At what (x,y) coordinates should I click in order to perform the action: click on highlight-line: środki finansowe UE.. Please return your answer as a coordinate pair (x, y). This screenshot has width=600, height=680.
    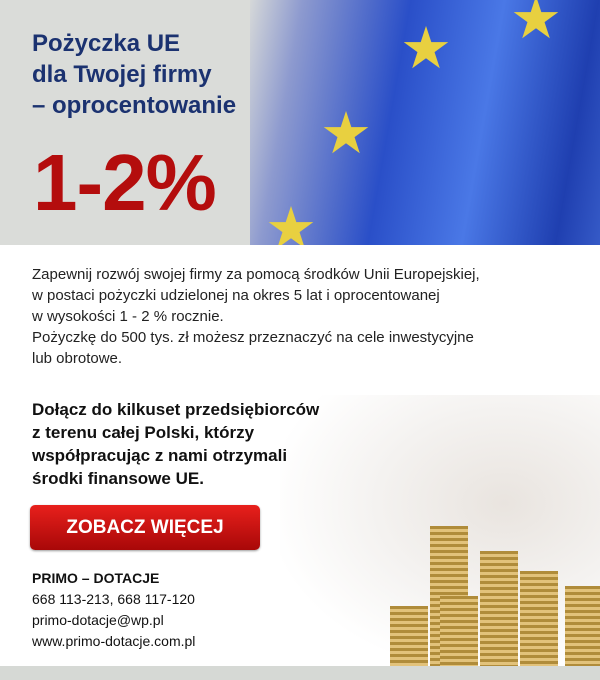
    Looking at the image, I should click on (118, 478).